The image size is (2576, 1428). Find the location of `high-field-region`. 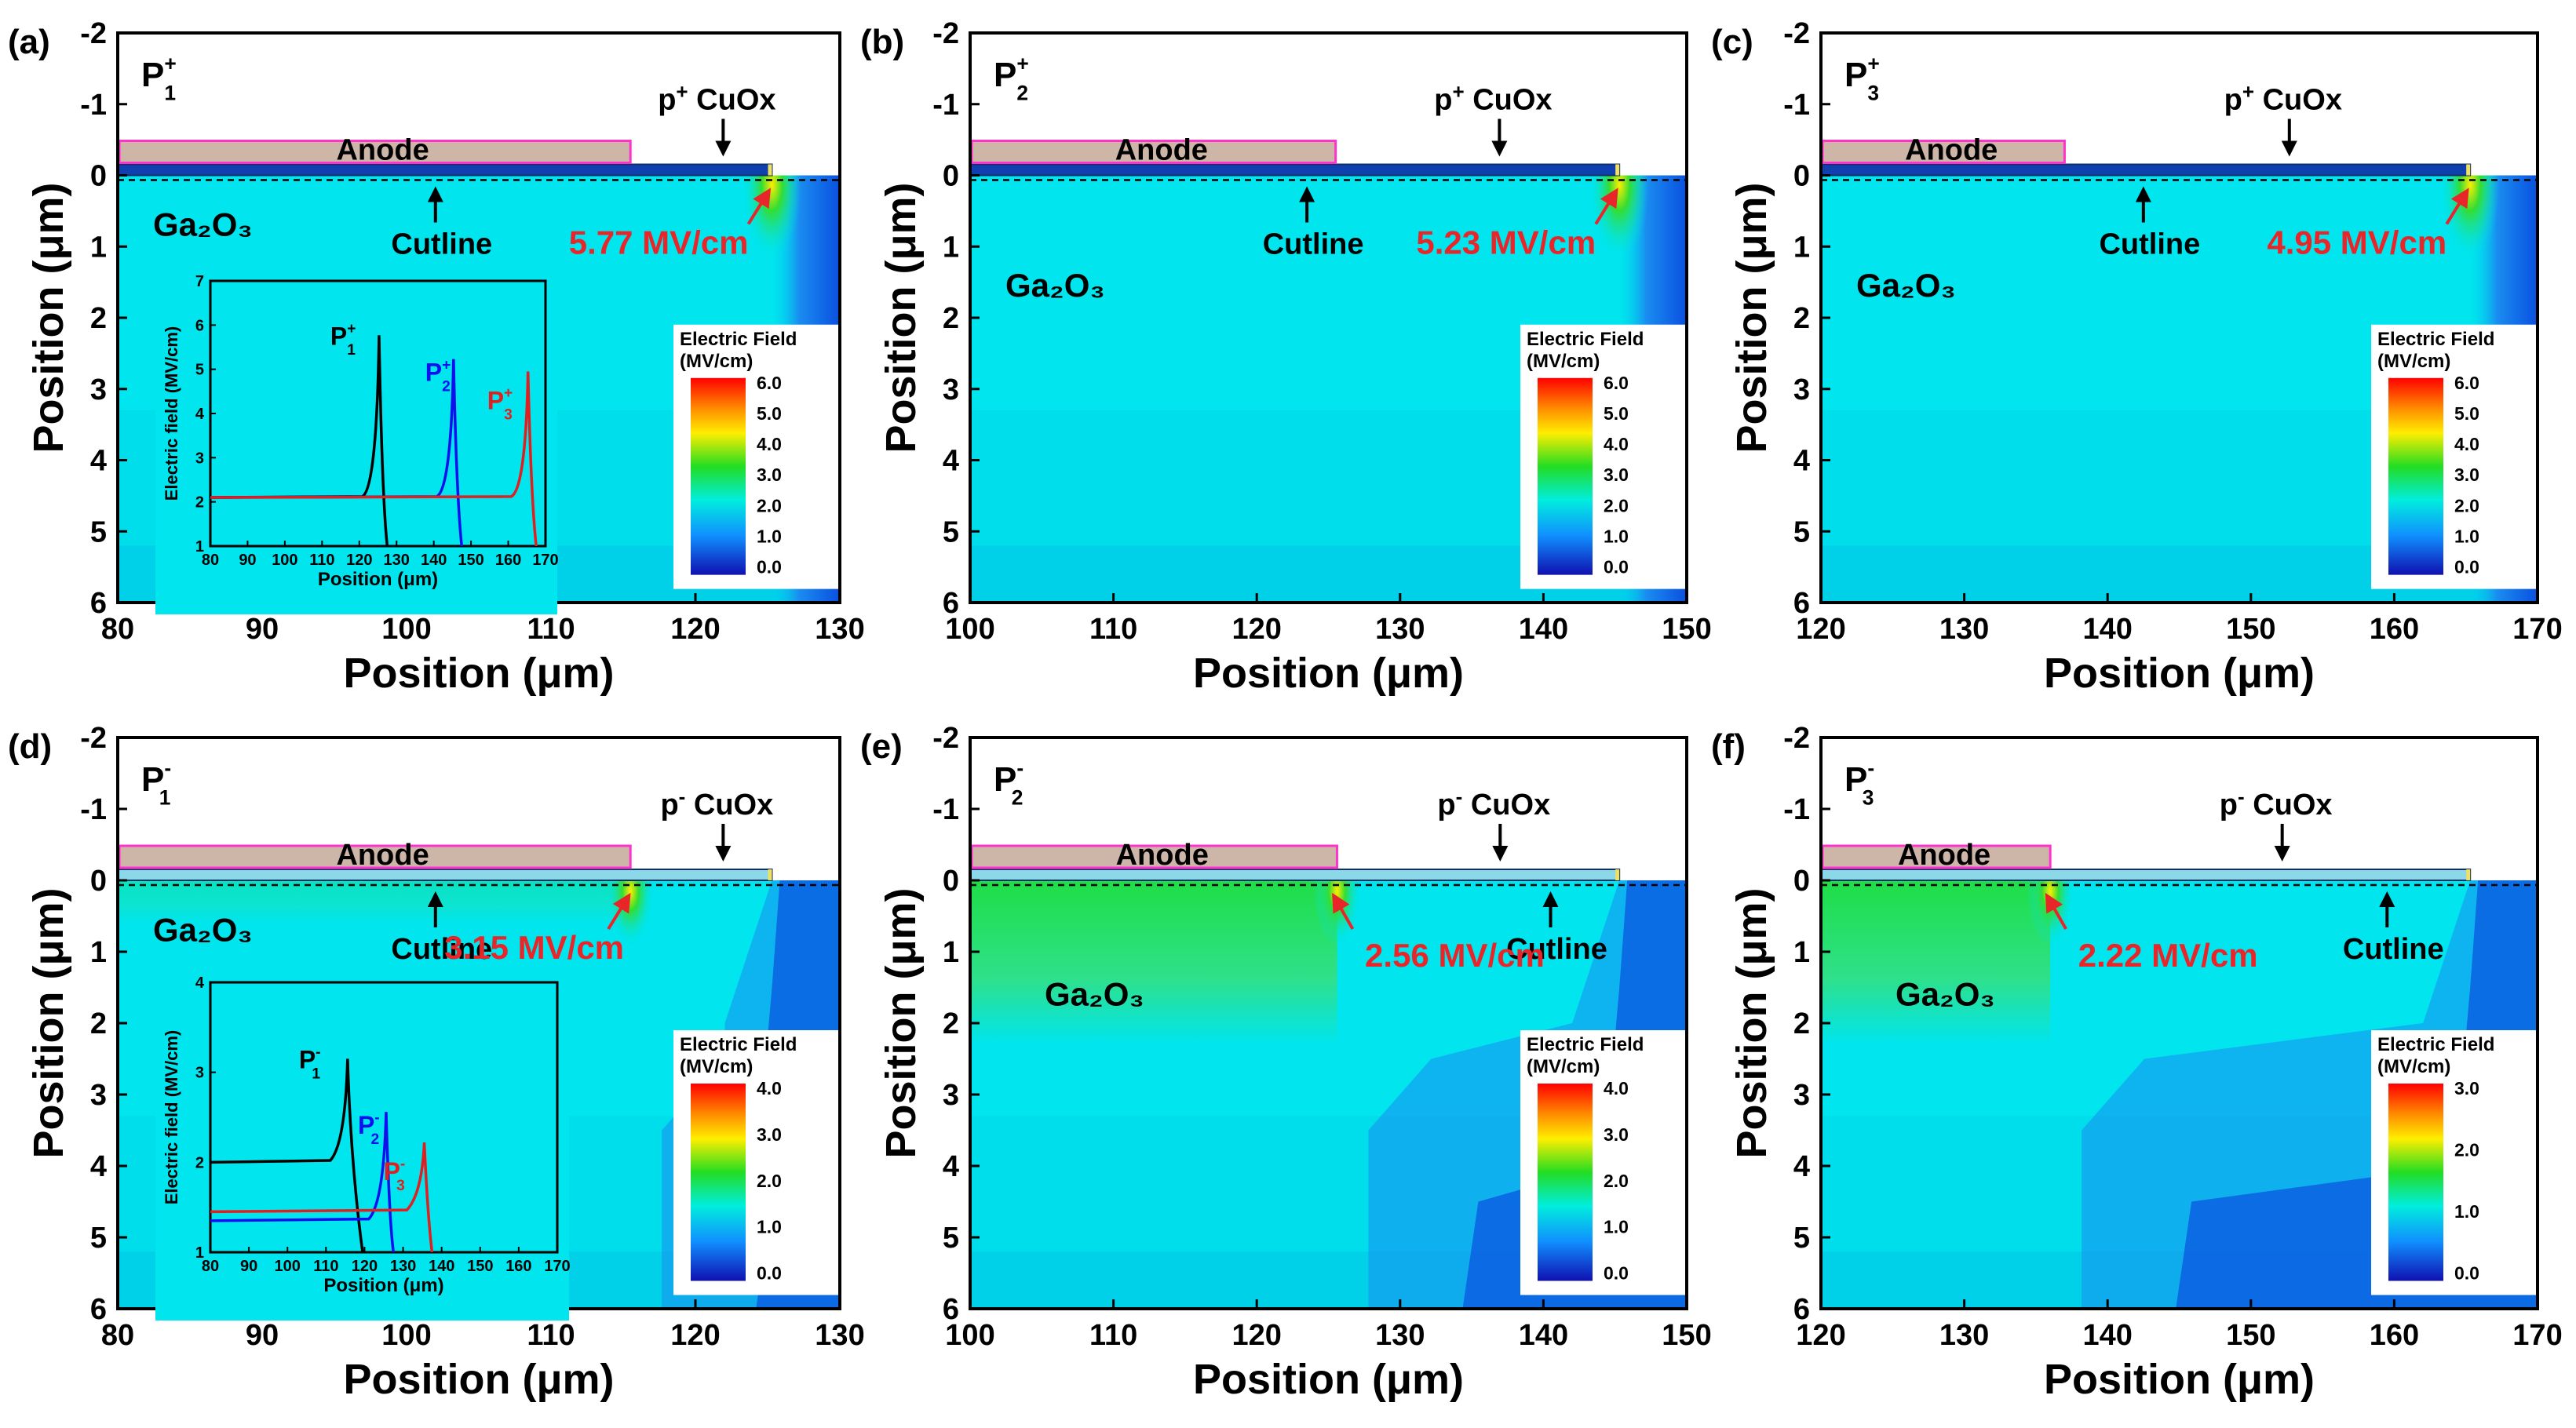

high-field-region is located at coordinates (1153, 962).